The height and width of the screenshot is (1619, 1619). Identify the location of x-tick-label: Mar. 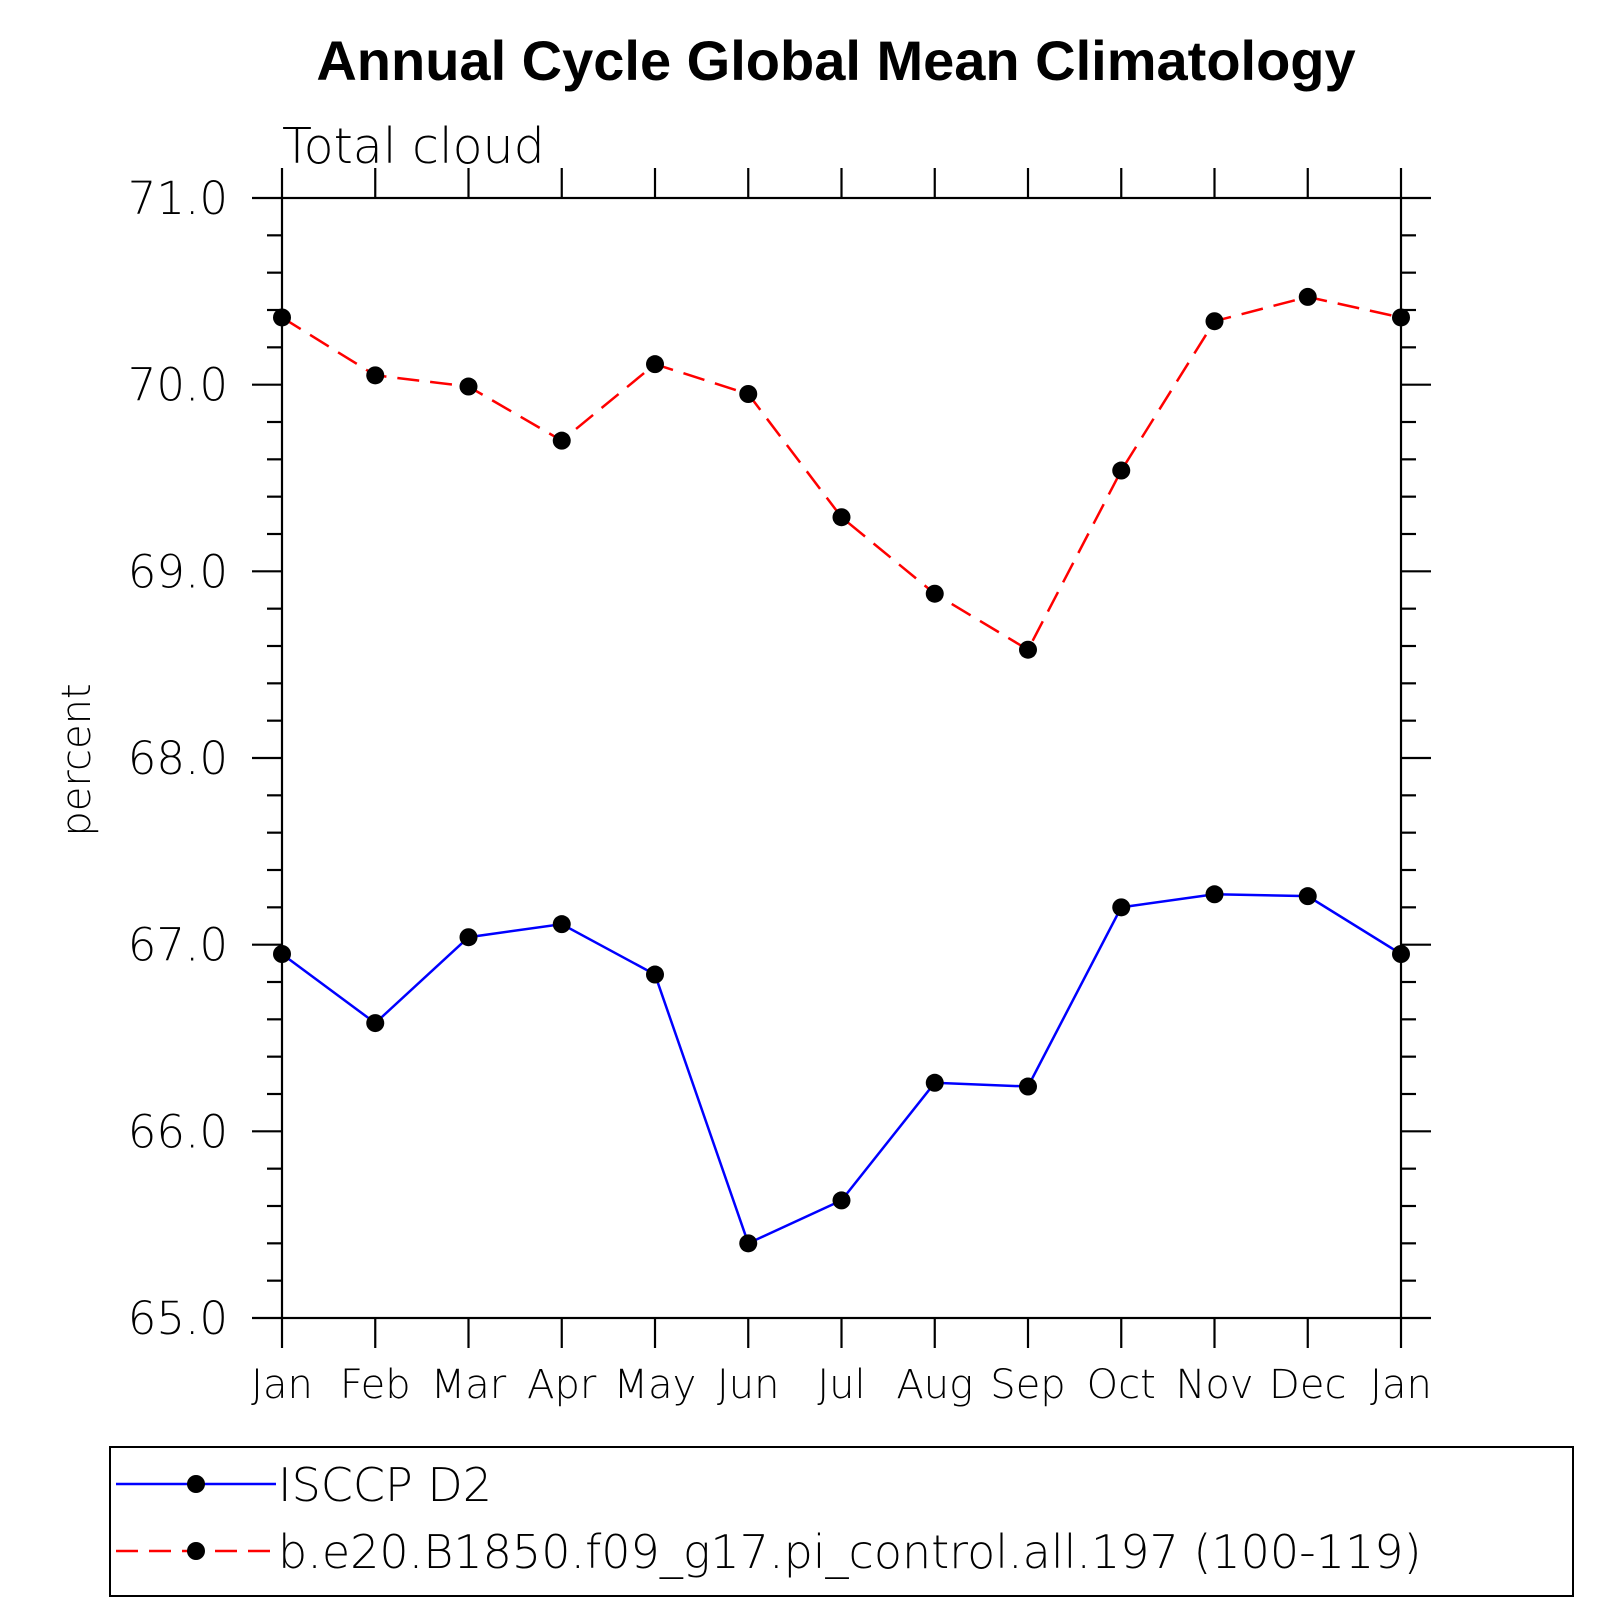
(469, 1385).